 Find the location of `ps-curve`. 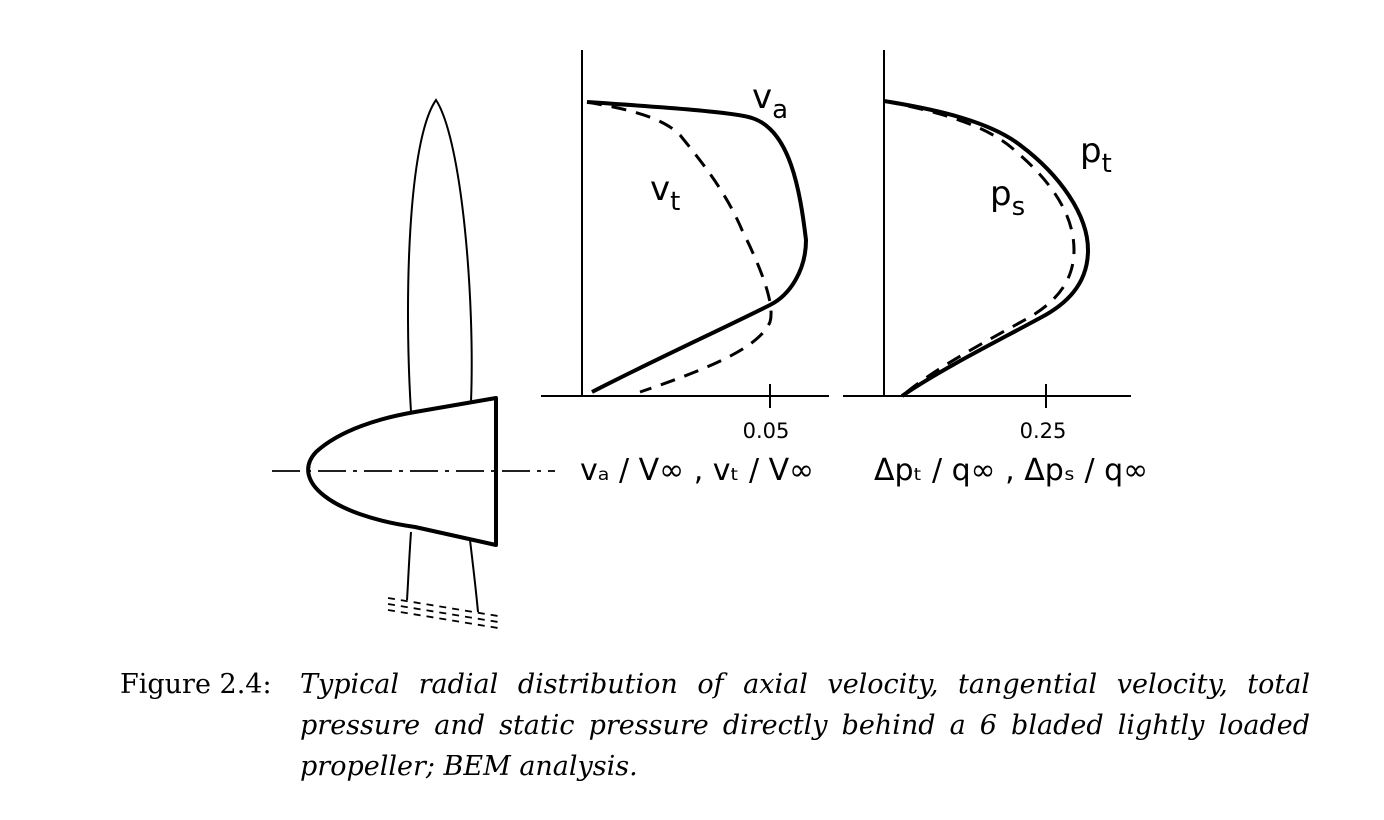

ps-curve is located at coordinates (979, 248).